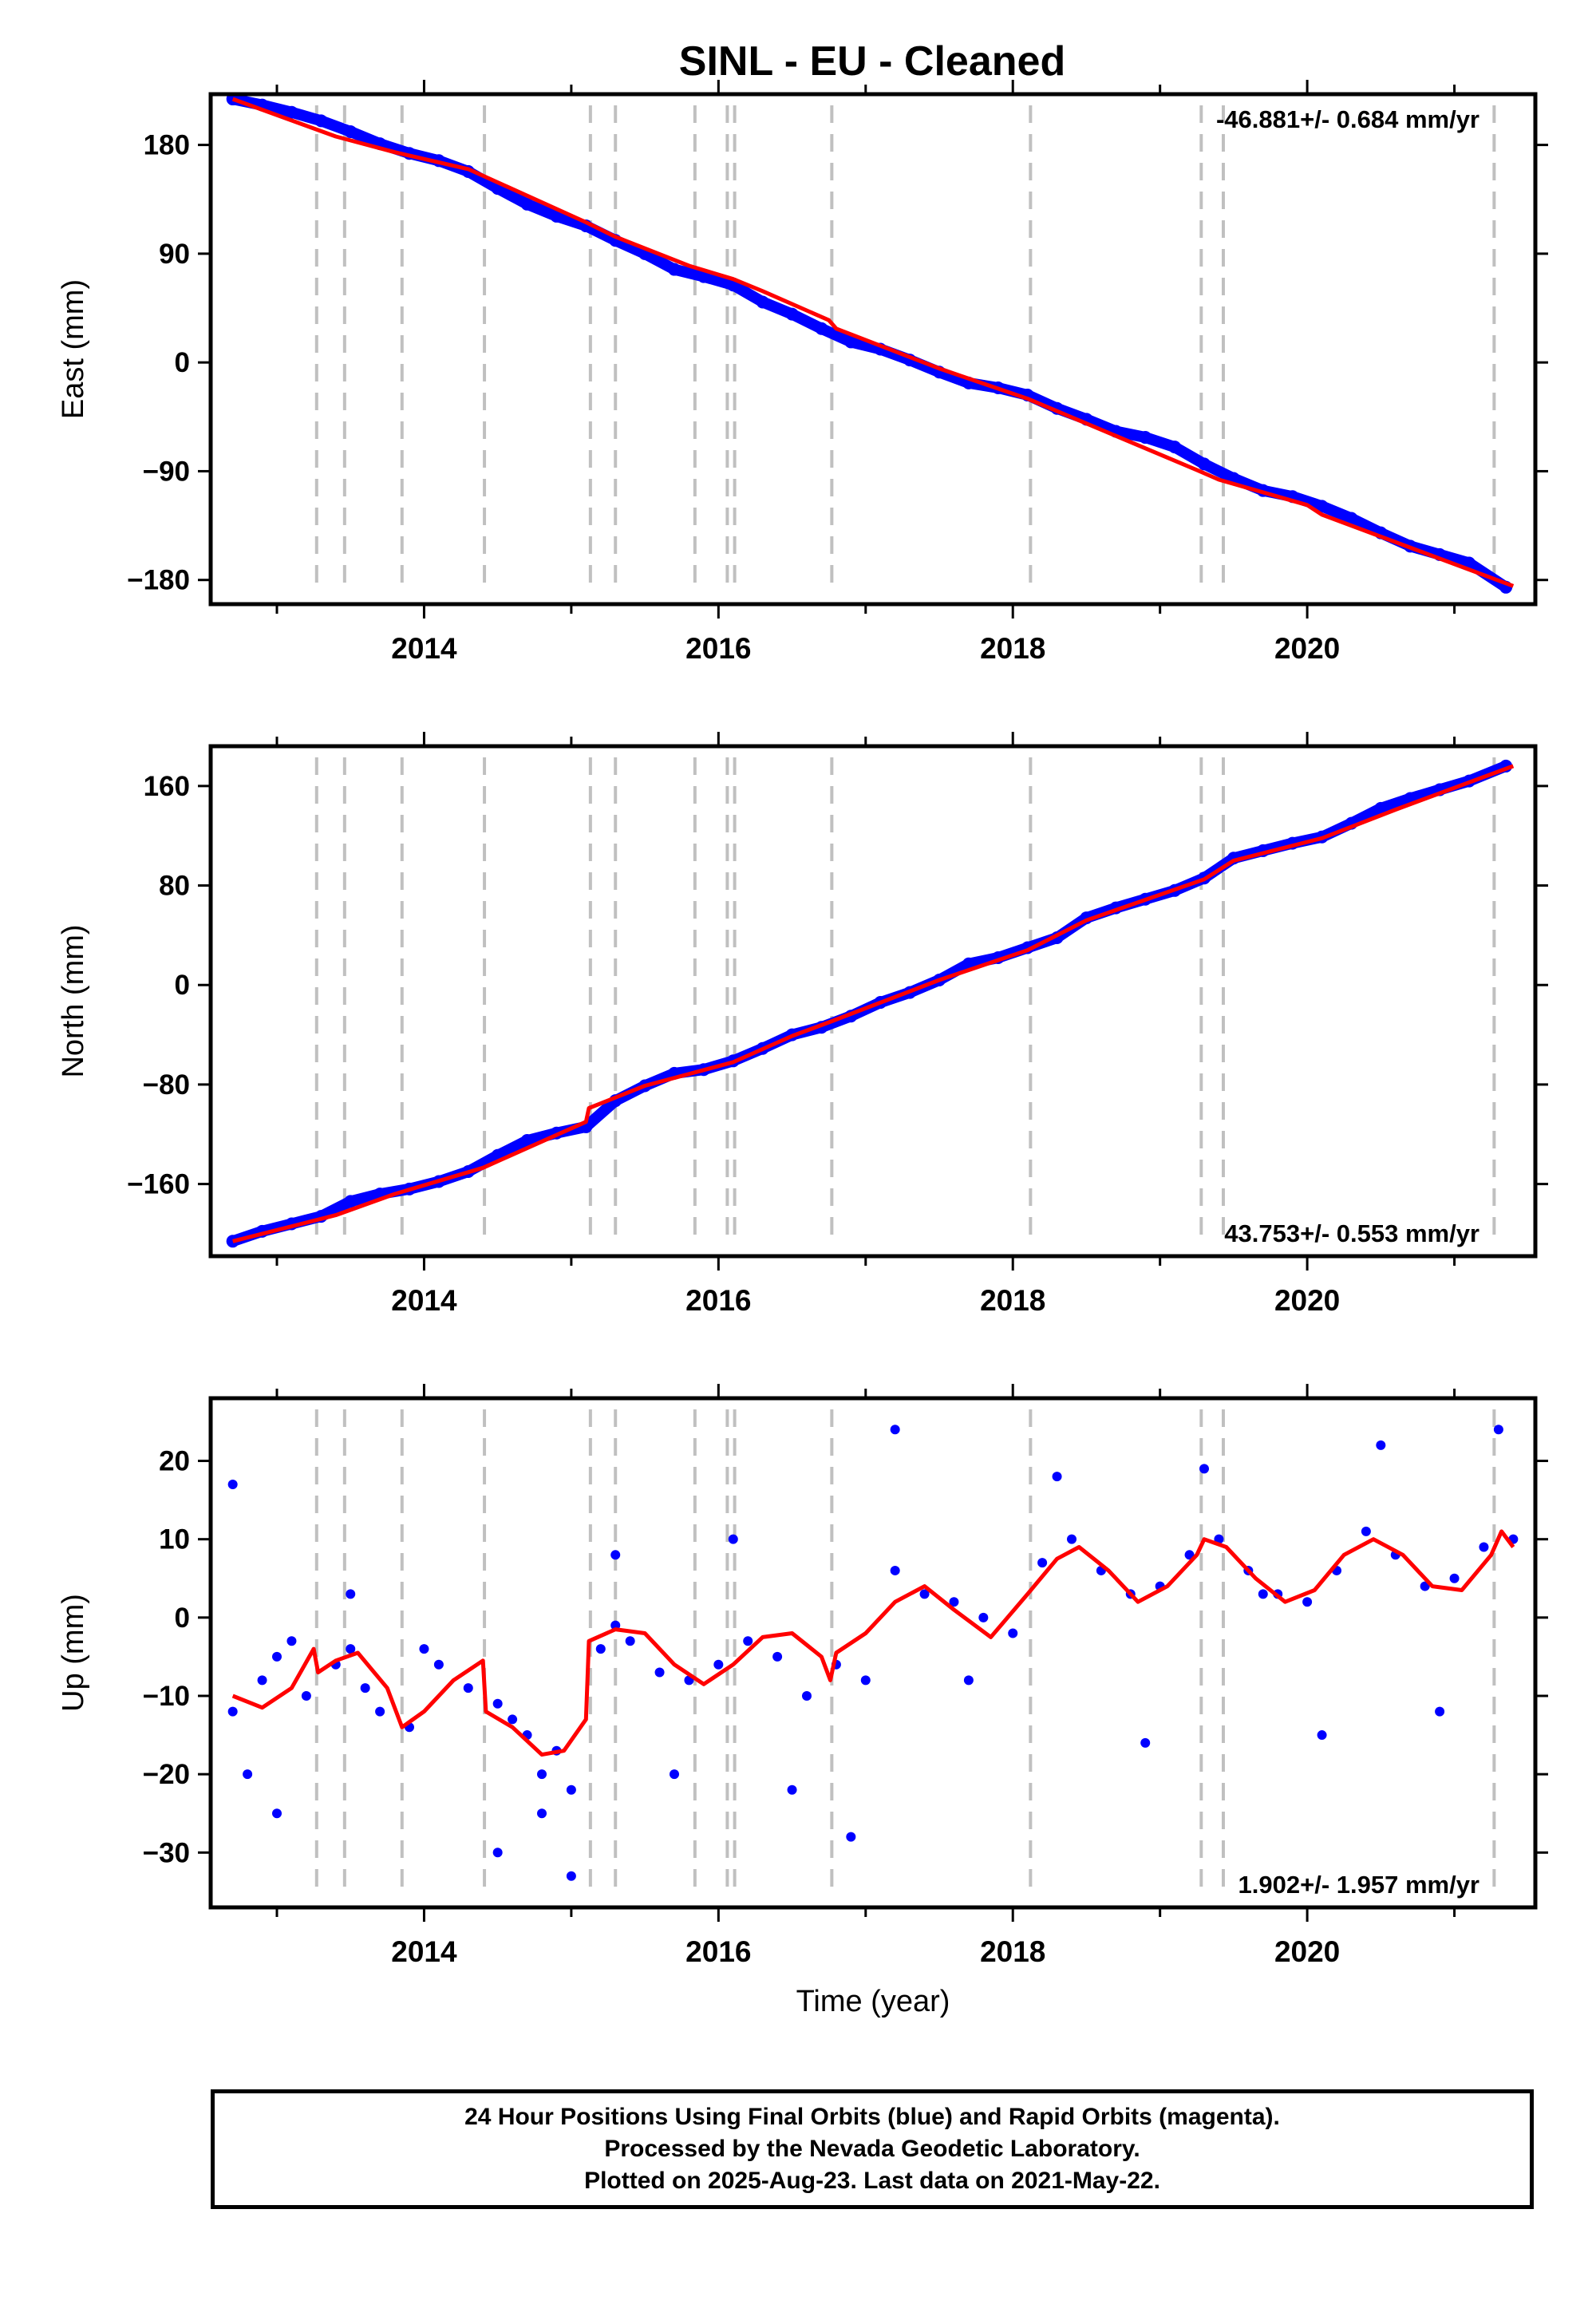 The height and width of the screenshot is (2316, 1596). Describe the element at coordinates (166, 1085) in the screenshot. I see `y-tick-label: −80` at that location.